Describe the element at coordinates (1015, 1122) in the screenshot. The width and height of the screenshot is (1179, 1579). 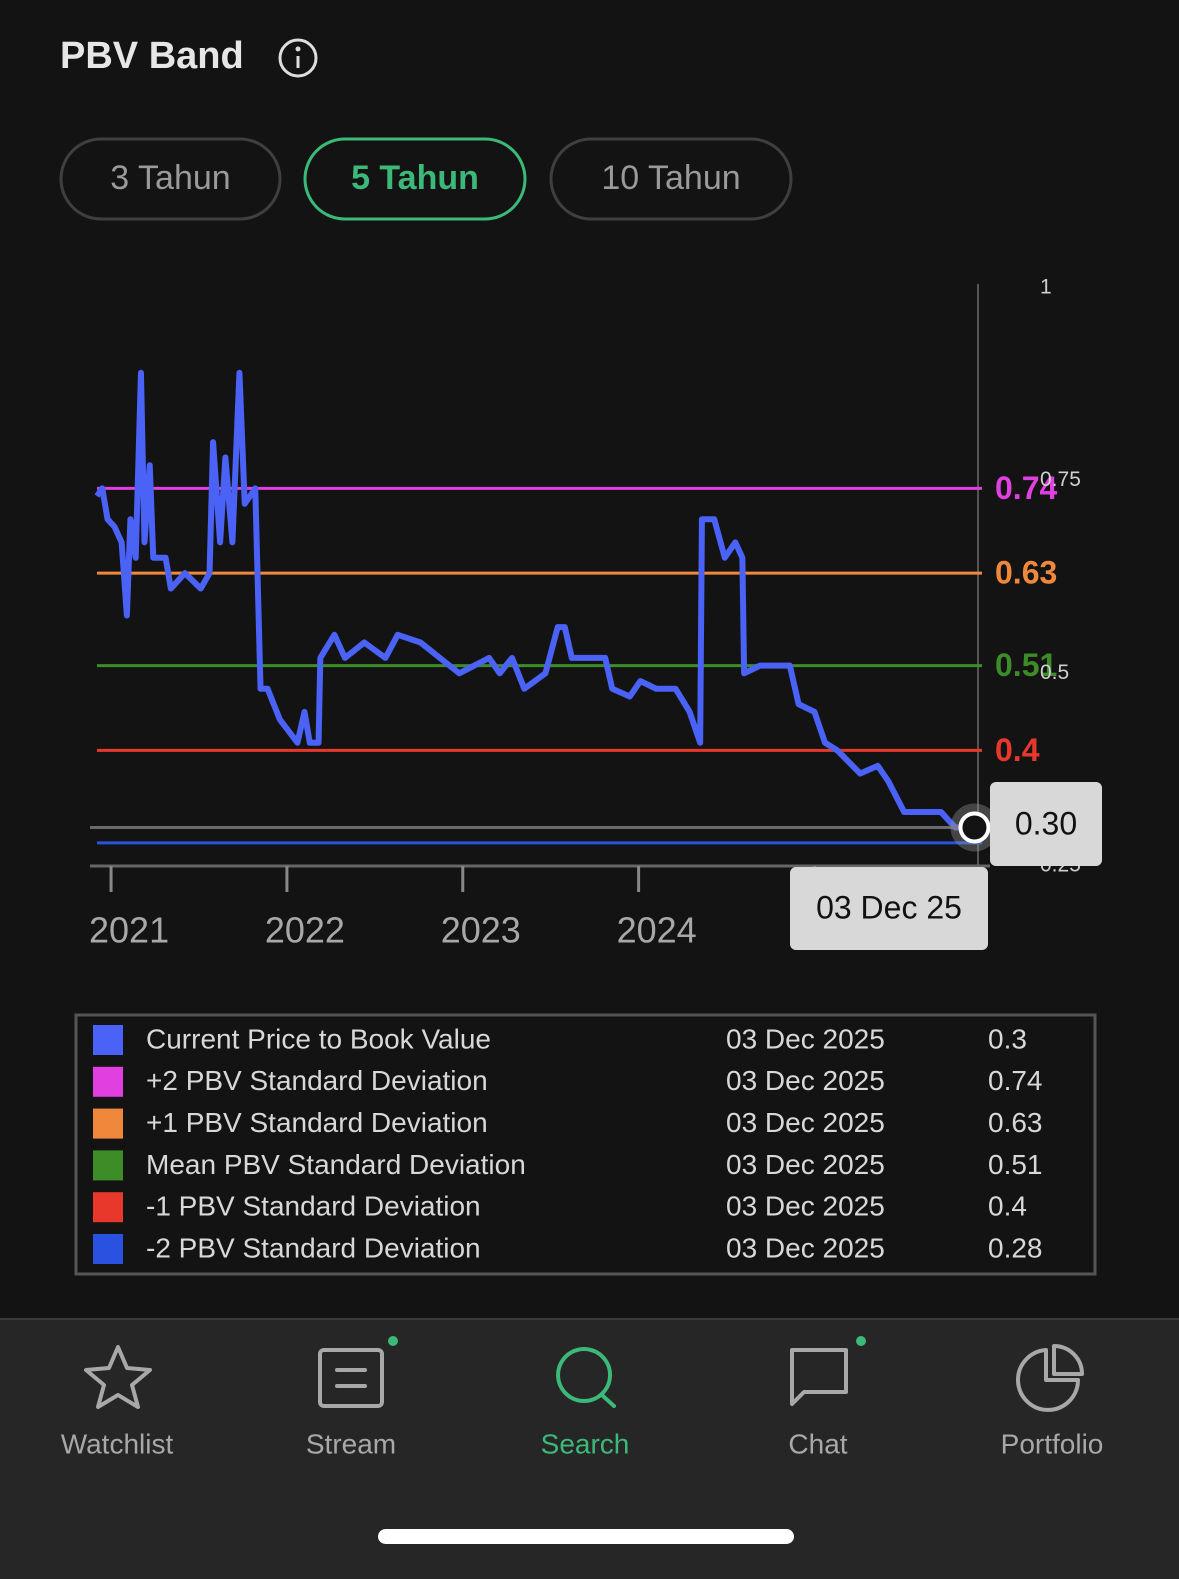
I see `legend-value: 0.63` at that location.